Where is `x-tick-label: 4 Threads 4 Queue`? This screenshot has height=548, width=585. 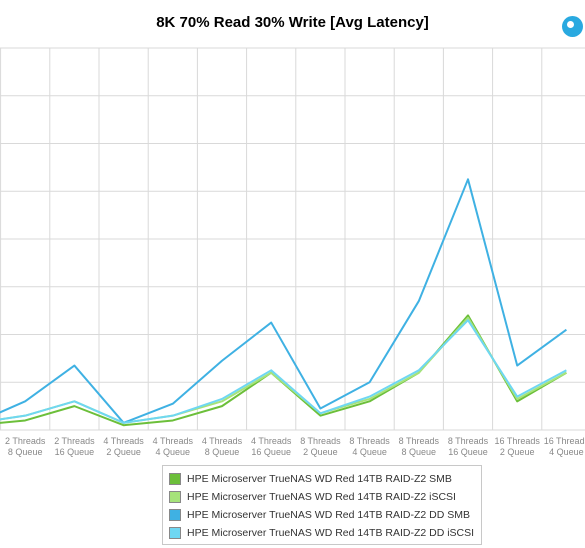
x-tick-label: 4 Threads 4 Queue is located at coordinates (173, 446).